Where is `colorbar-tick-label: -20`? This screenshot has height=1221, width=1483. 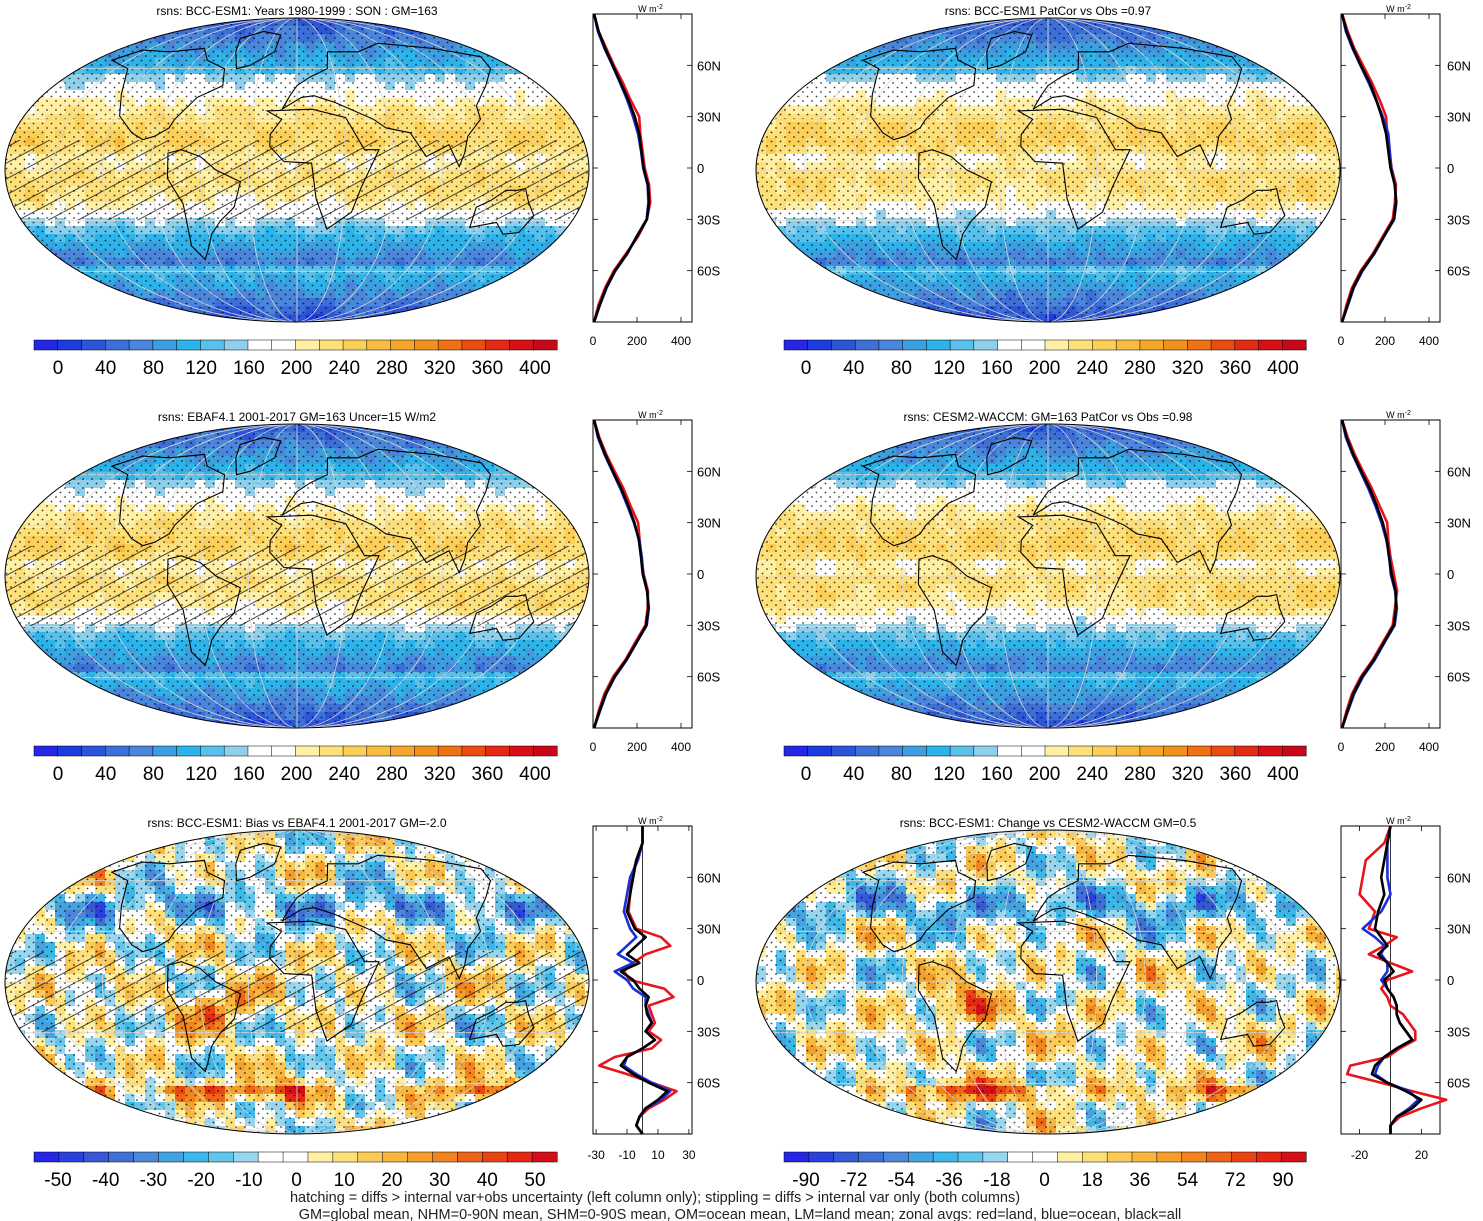 colorbar-tick-label: -20 is located at coordinates (200, 1180).